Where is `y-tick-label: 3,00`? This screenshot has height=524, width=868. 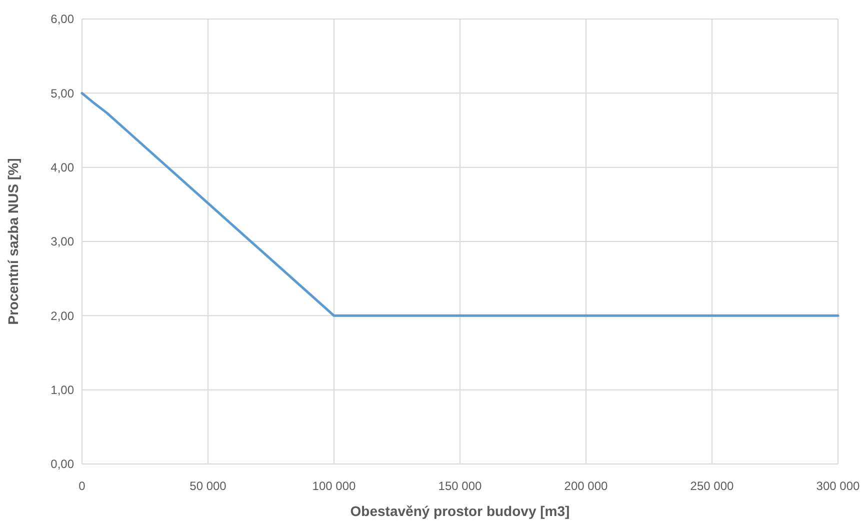
y-tick-label: 3,00 is located at coordinates (62, 241).